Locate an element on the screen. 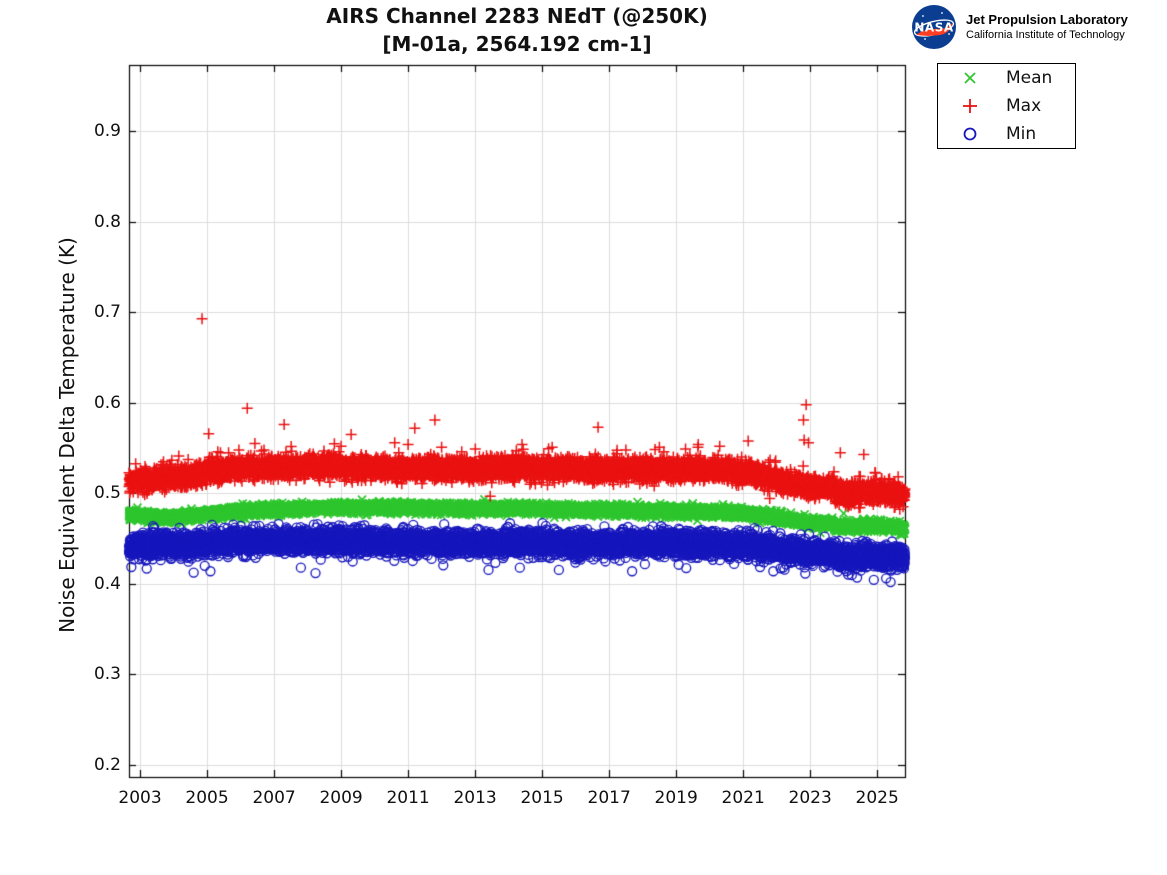 The width and height of the screenshot is (1167, 875). circle-marker-icon is located at coordinates (970, 134).